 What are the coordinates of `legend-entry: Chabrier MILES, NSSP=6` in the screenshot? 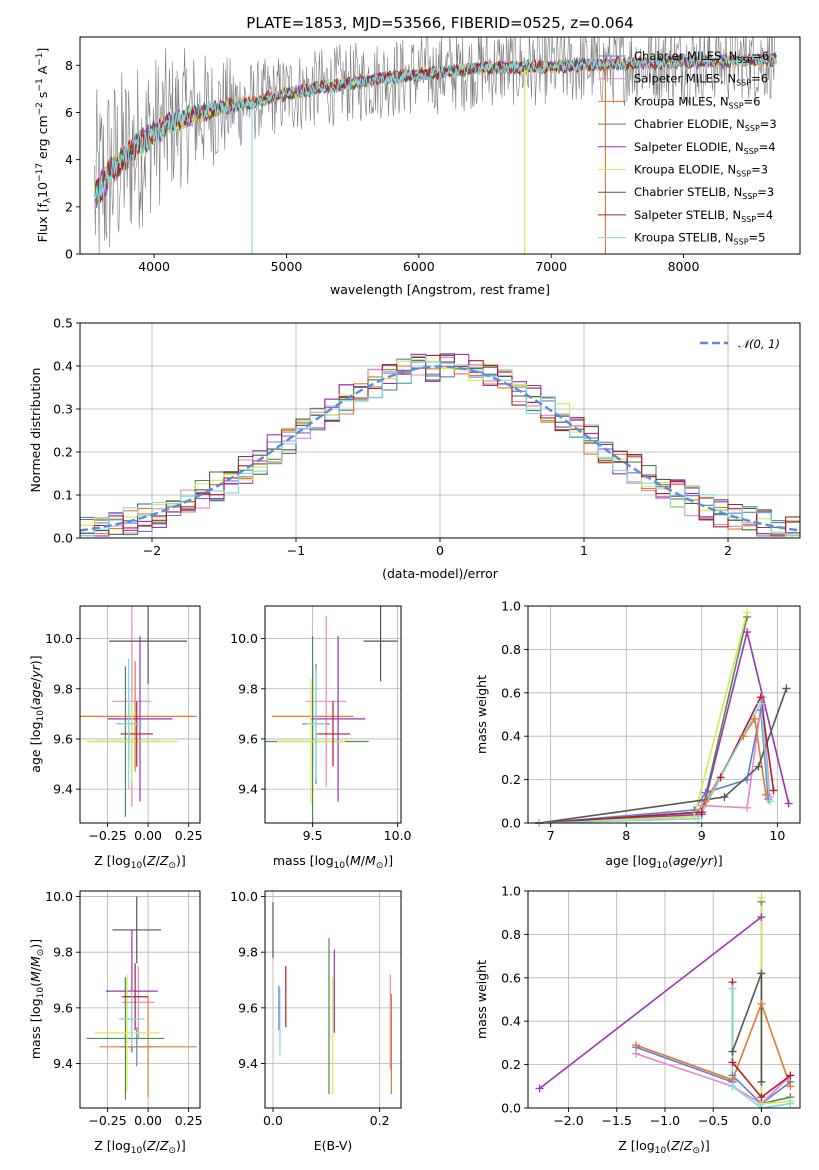 It's located at (701, 57).